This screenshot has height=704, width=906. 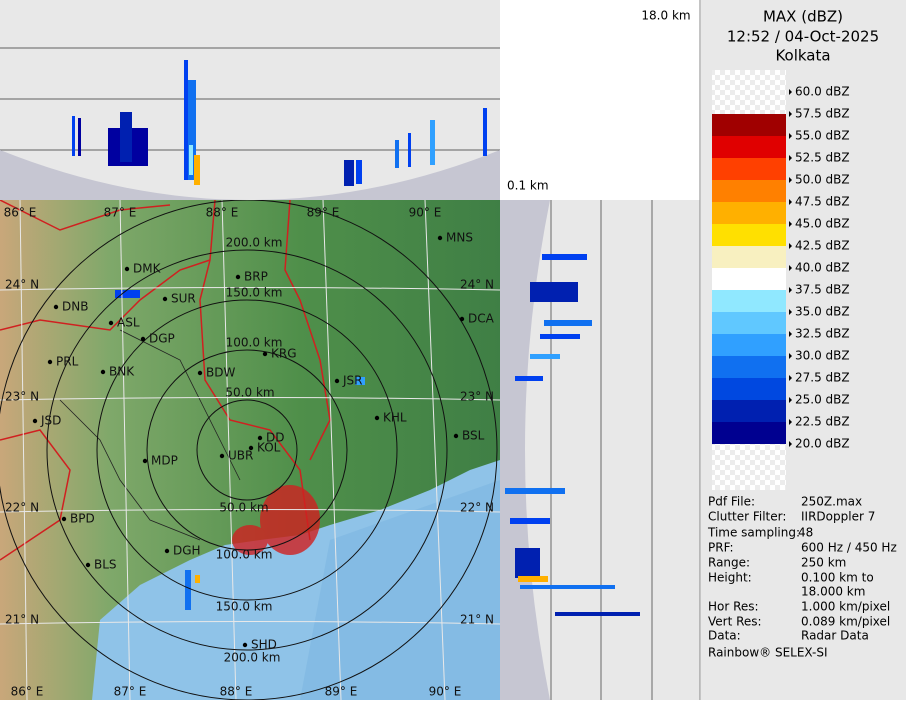 I want to click on lon-label: 86° E, so click(x=20, y=213).